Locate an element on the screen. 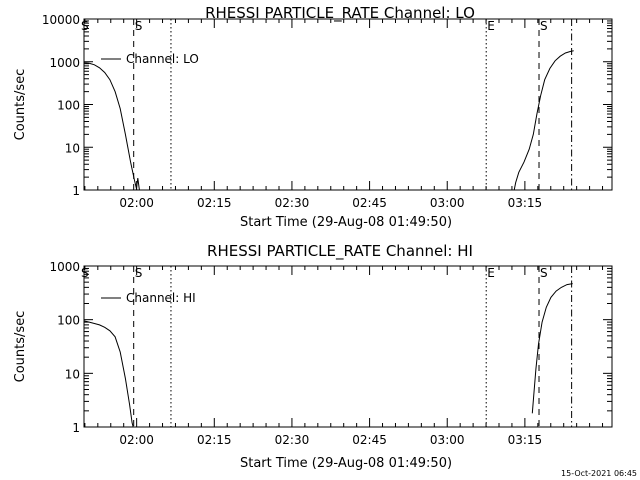 The height and width of the screenshot is (480, 640). legend-label: Channel: HI is located at coordinates (161, 298).